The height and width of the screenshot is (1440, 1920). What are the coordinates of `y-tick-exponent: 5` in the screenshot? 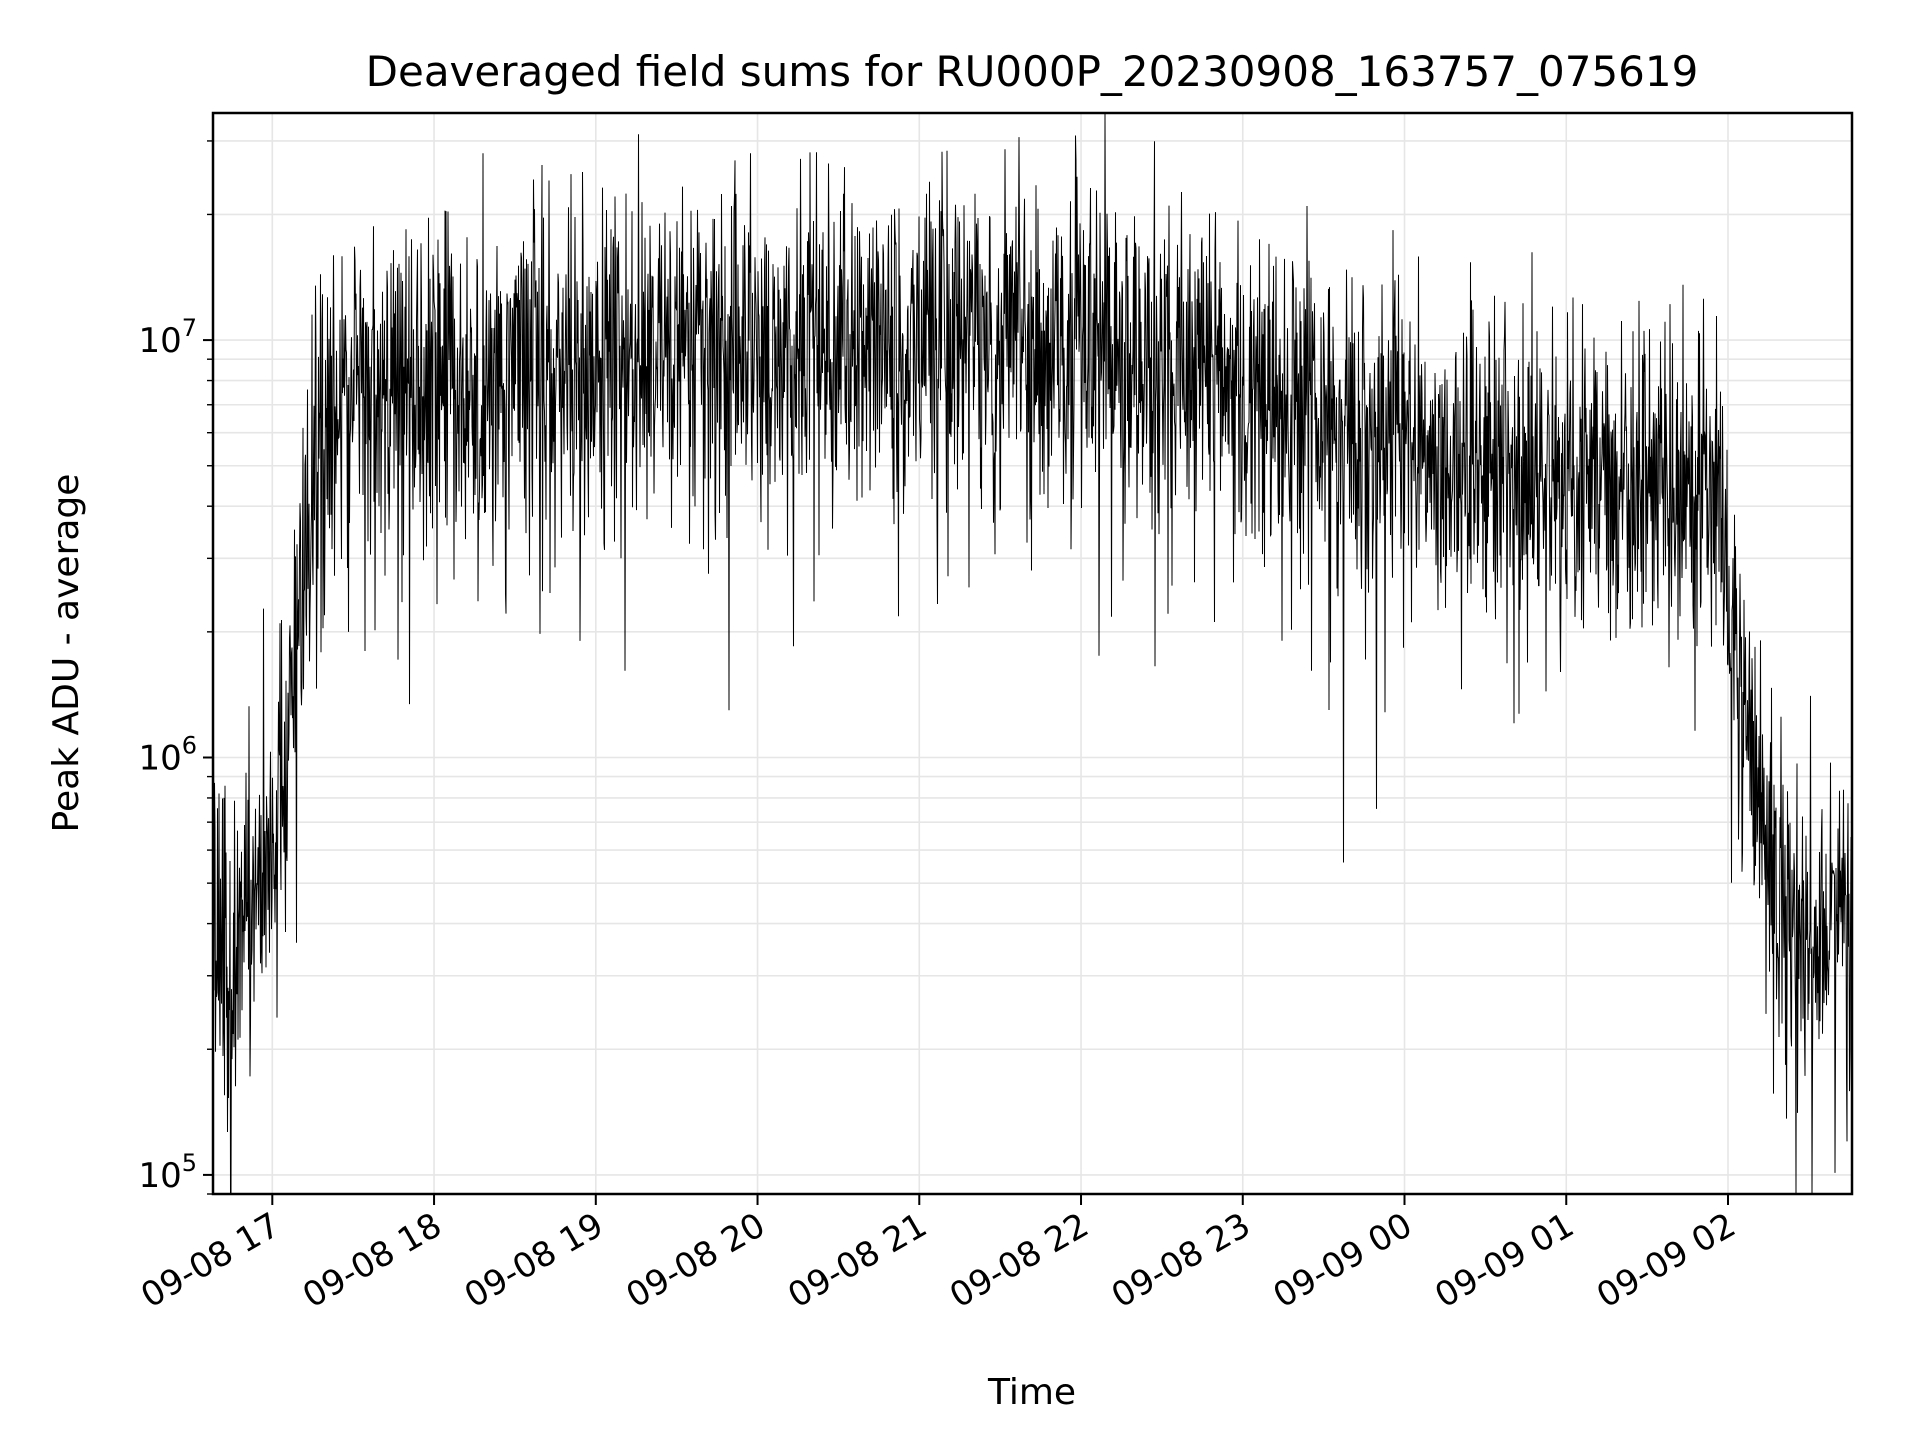 It's located at (189, 1163).